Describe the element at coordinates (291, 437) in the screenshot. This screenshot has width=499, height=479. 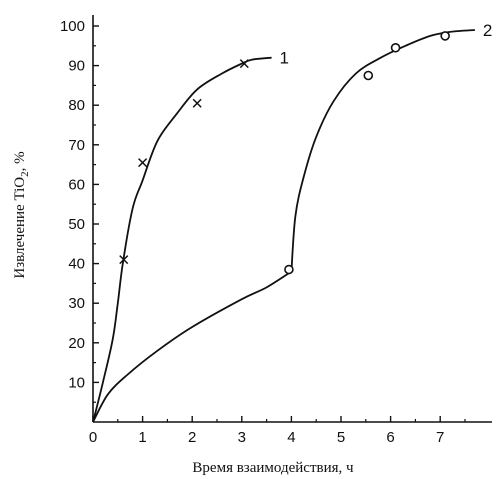
I see `x-tick-label: 4` at that location.